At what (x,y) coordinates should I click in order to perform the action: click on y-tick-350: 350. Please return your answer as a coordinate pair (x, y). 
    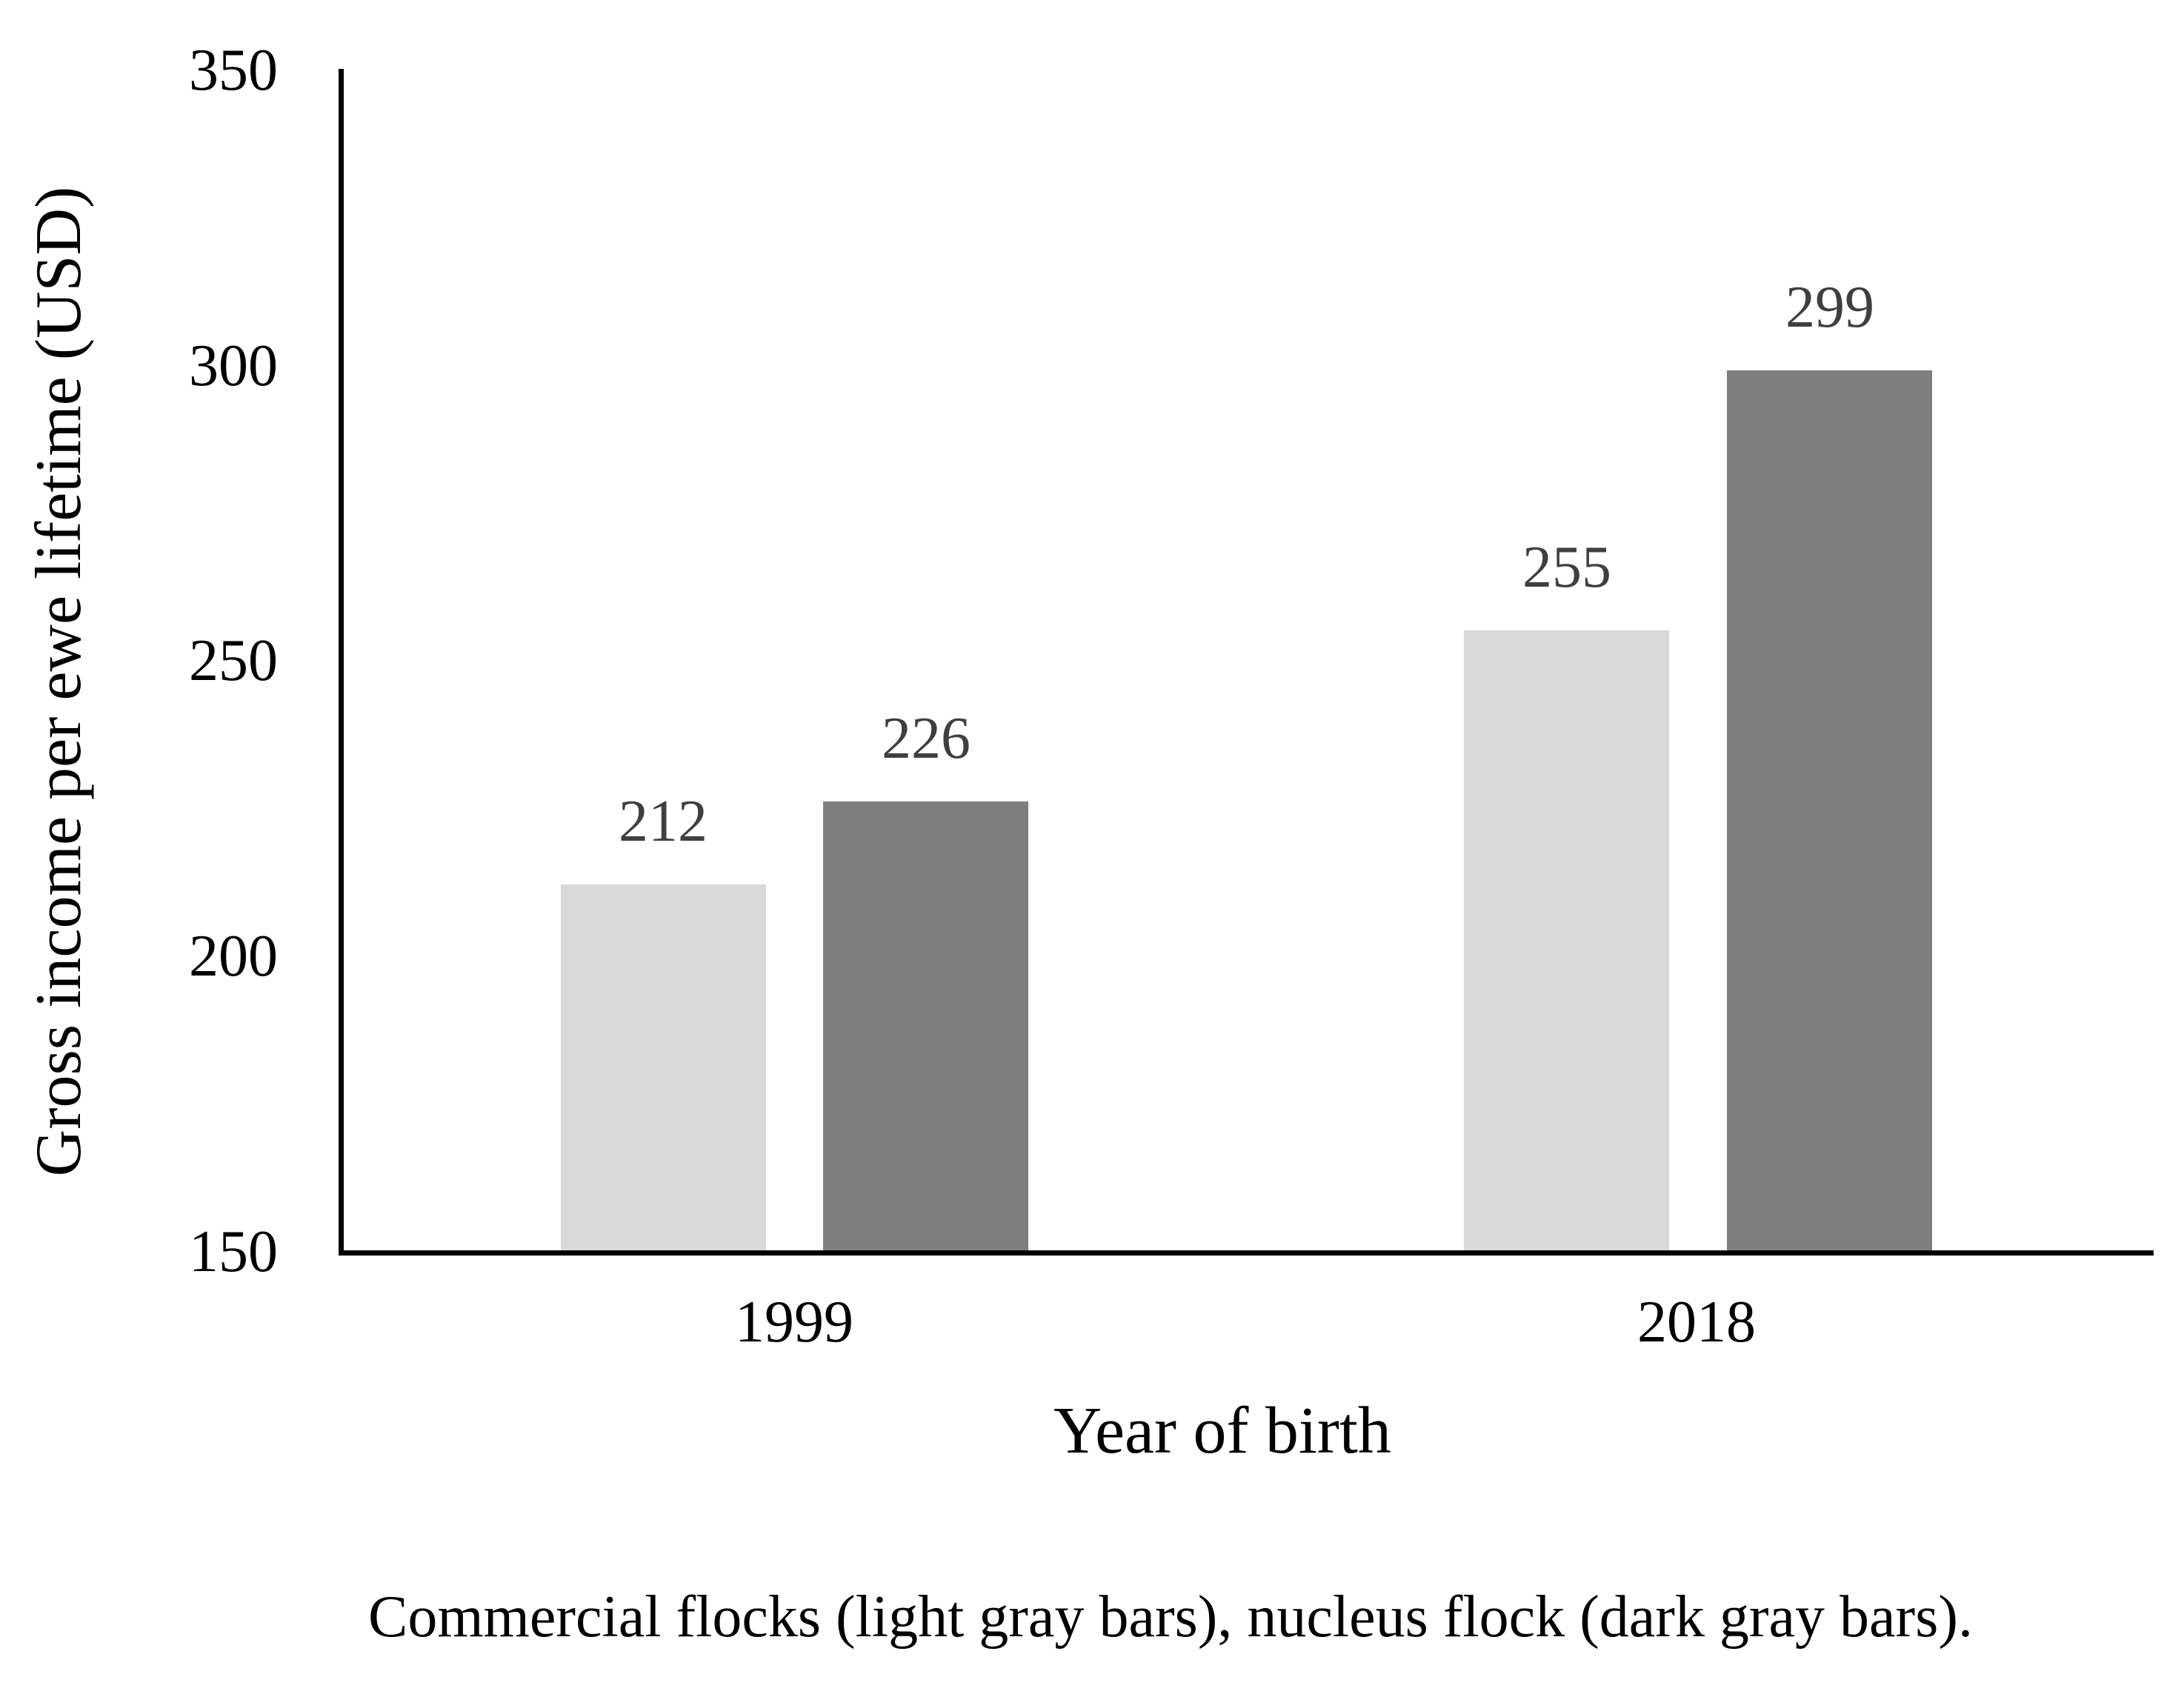
    Looking at the image, I should click on (233, 70).